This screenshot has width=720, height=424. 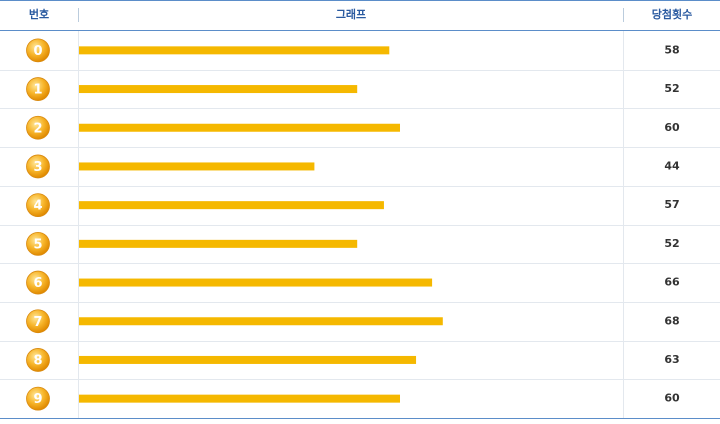 I want to click on number-label: 3, so click(x=37, y=167).